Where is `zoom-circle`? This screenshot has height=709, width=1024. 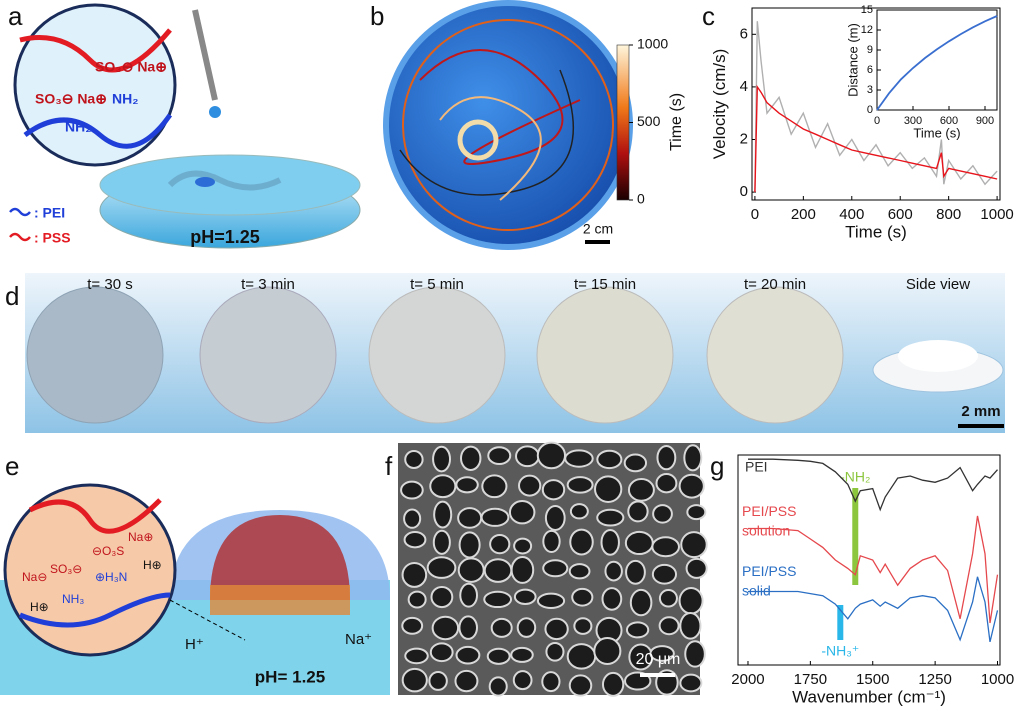 zoom-circle is located at coordinates (90, 570).